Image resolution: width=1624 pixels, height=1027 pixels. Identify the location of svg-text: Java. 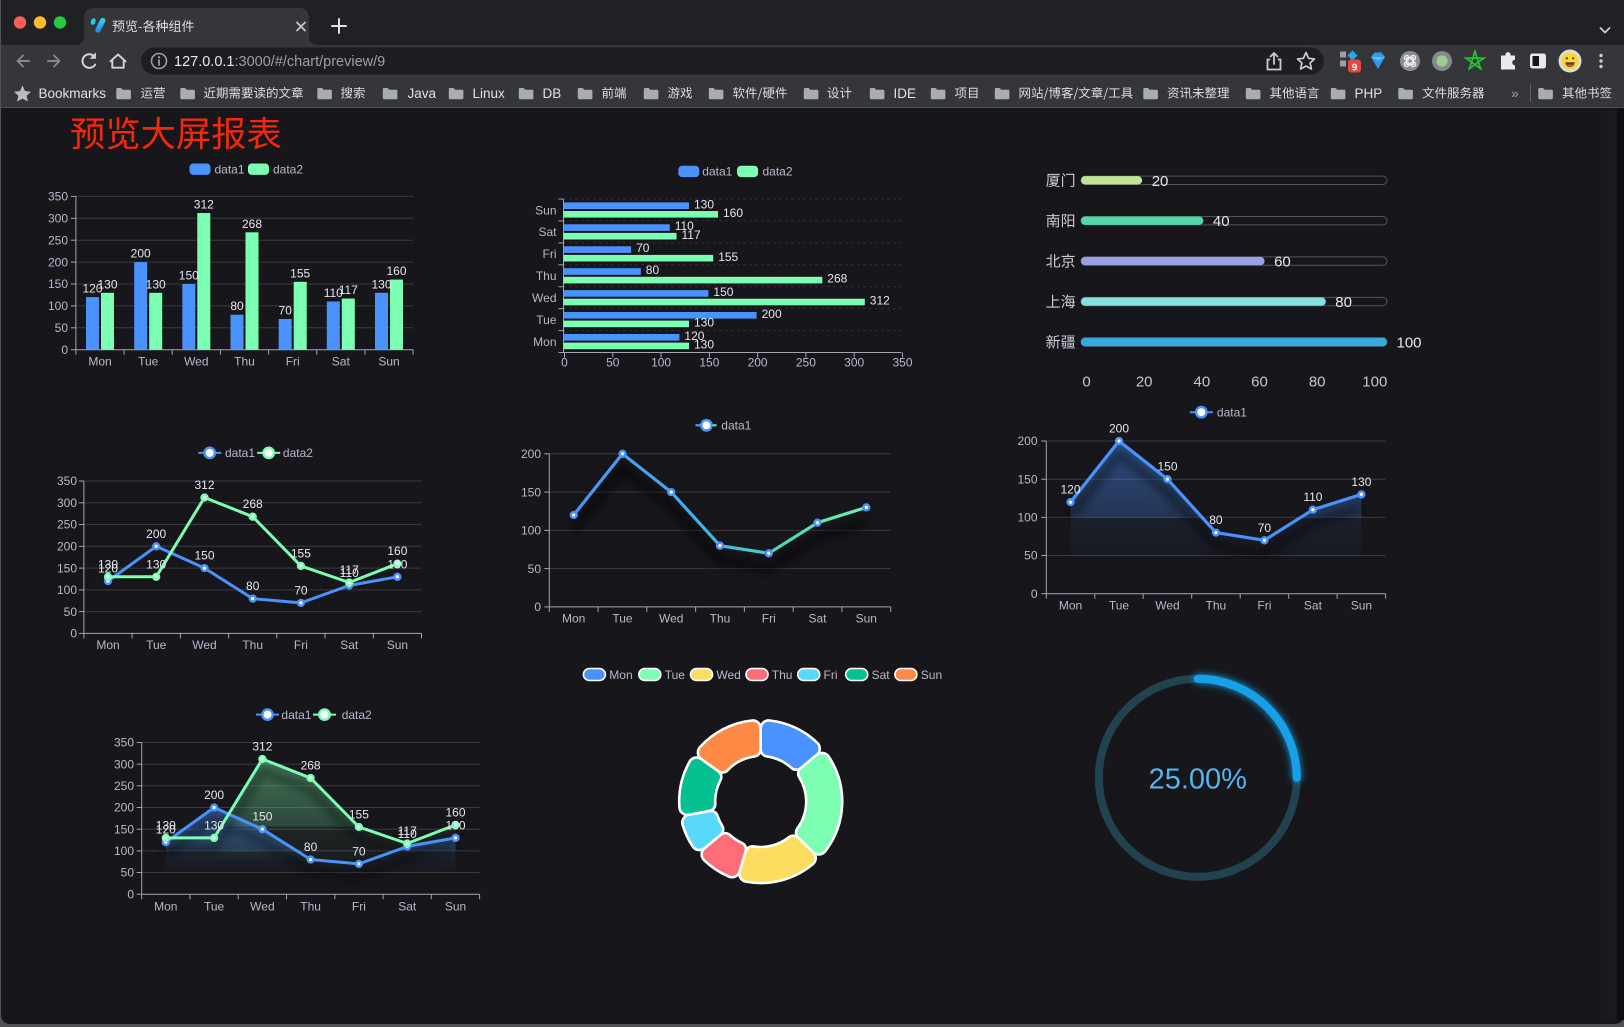
(422, 93).